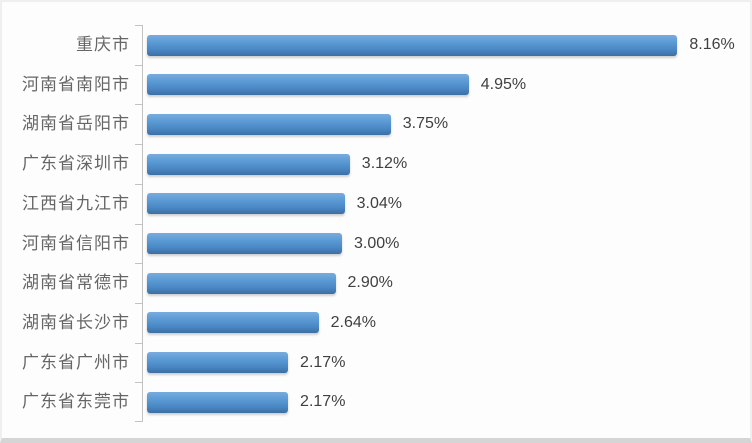 This screenshot has height=443, width=752. What do you see at coordinates (76, 164) in the screenshot?
I see `category-label: 广东省深圳市` at bounding box center [76, 164].